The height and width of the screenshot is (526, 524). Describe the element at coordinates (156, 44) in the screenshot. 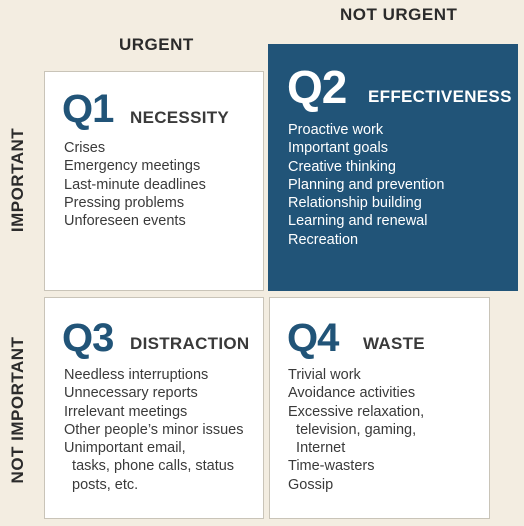

I see `column-header-urgent: URGENT` at that location.